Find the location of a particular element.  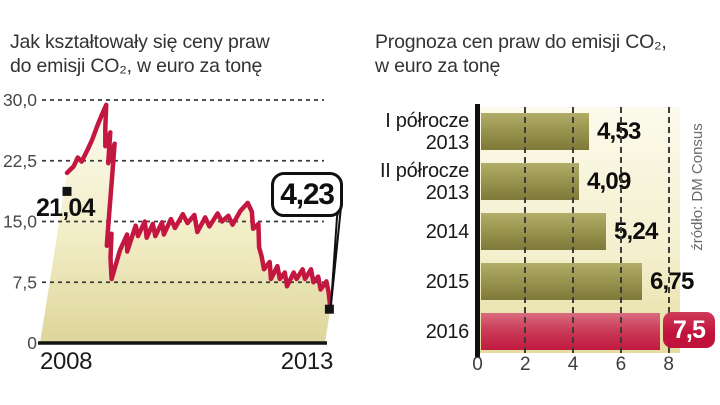

bar-2014 is located at coordinates (543, 231).